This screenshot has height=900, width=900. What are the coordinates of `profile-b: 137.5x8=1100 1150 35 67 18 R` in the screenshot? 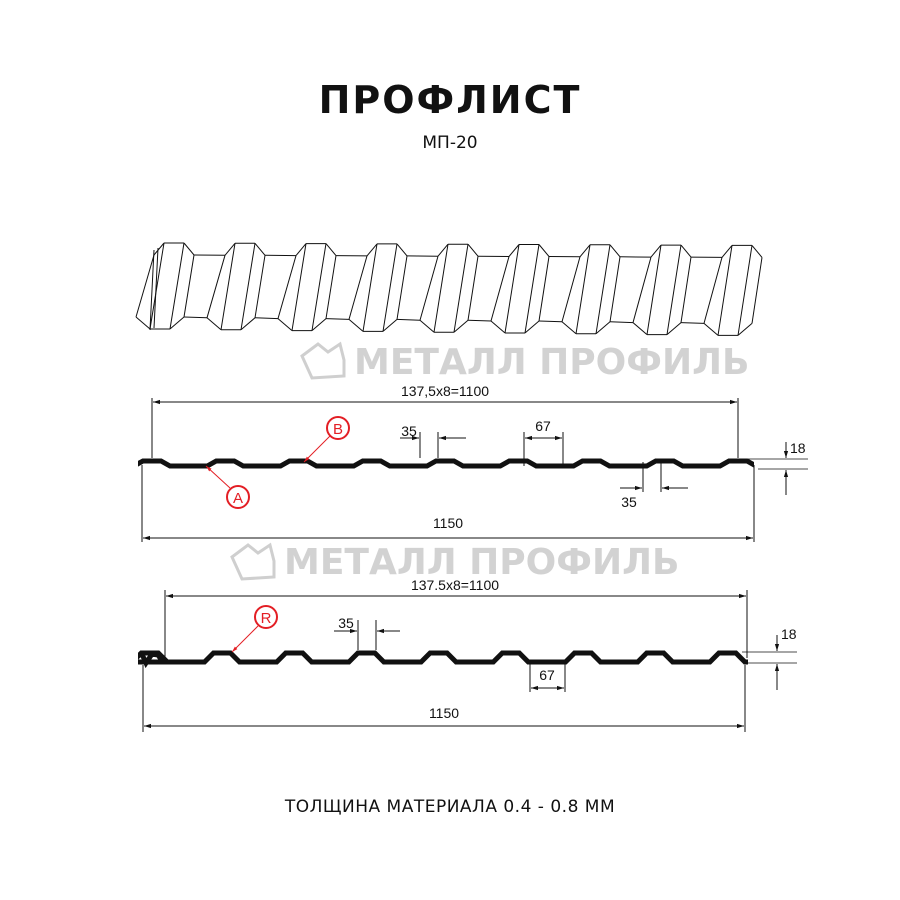 It's located at (467, 654).